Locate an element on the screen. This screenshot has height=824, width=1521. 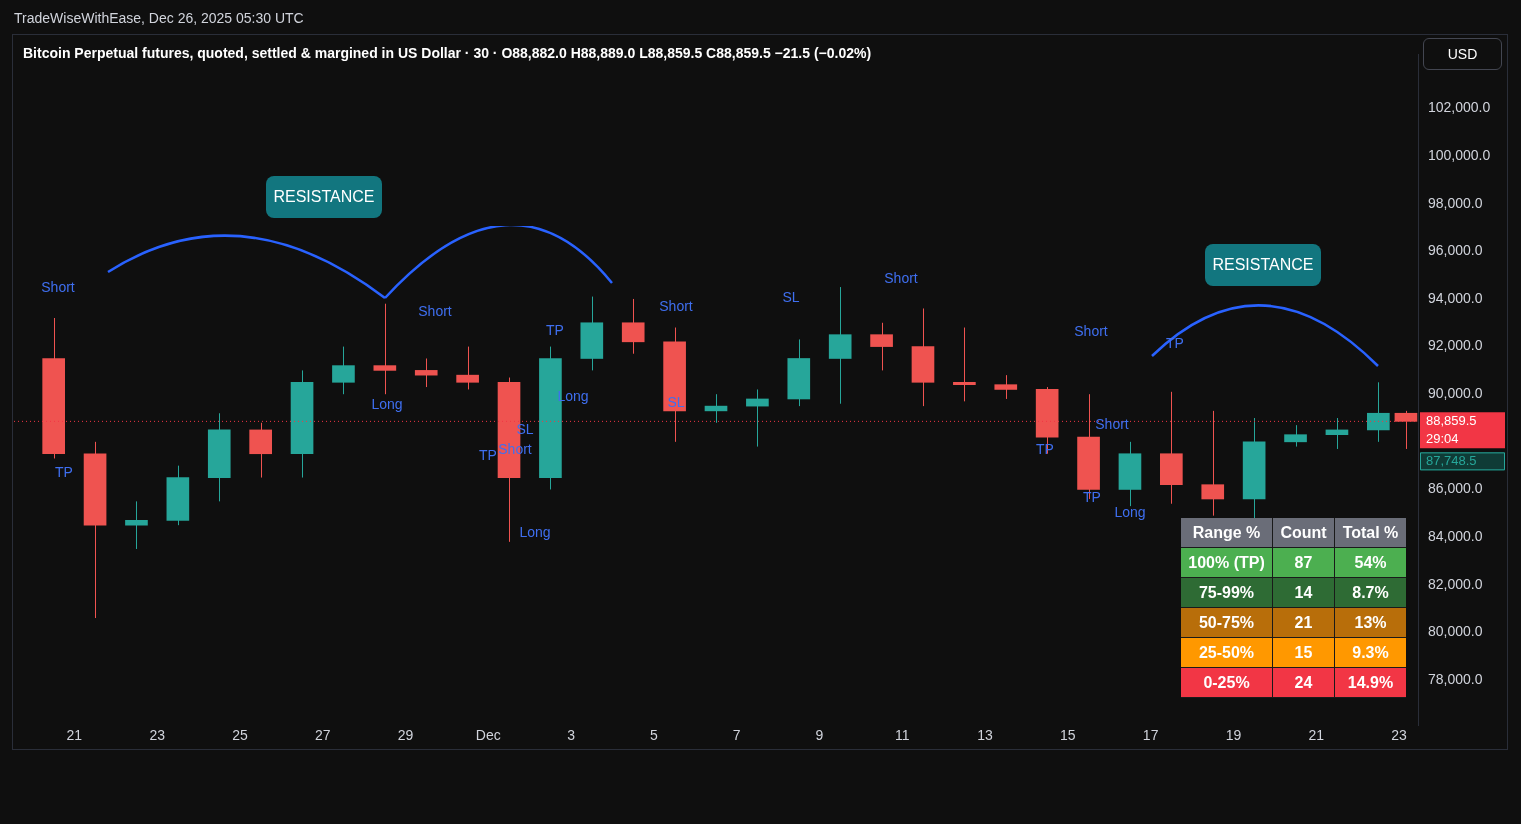
y-tick-label: 82,000.0 is located at coordinates (1455, 583).